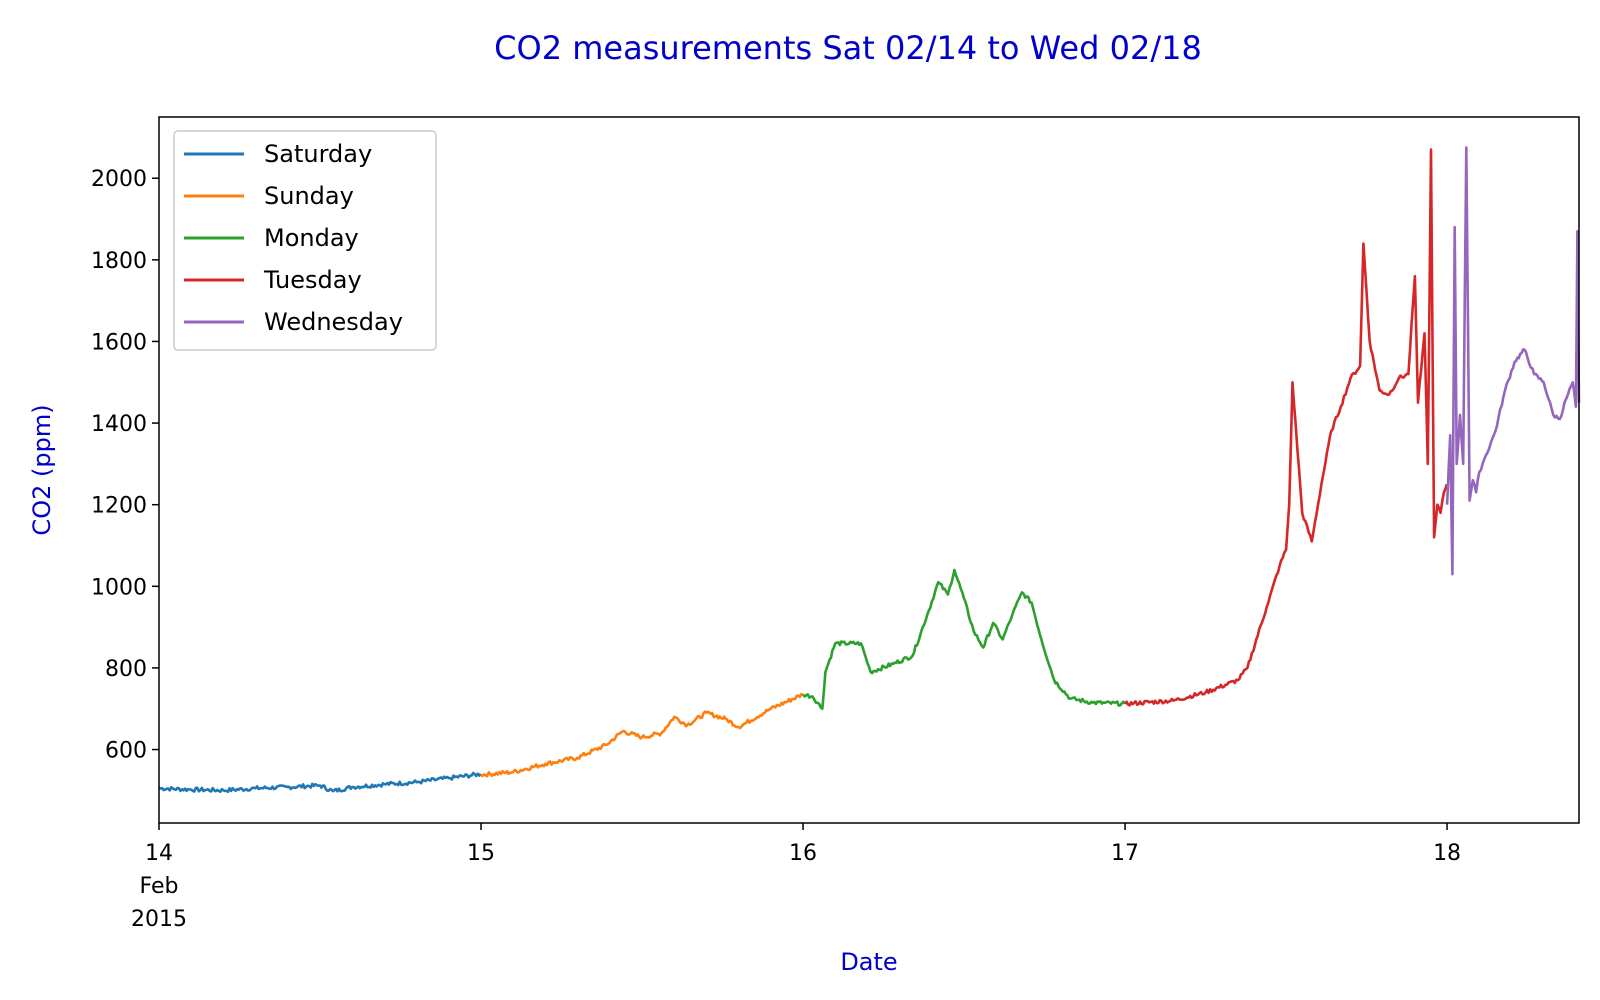  I want to click on legend-label-saturday: Saturday, so click(318, 154).